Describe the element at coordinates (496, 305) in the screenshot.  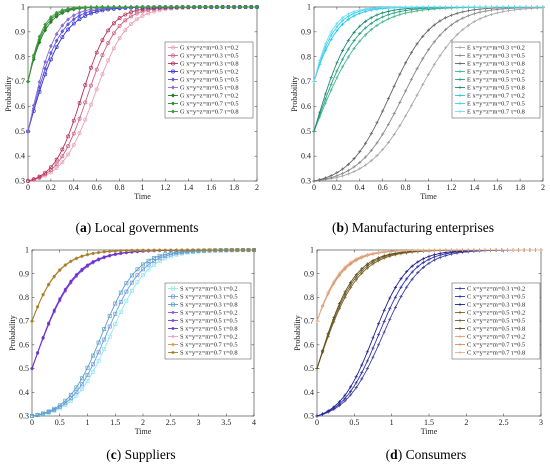
I see `legend-entry: C x=y=z=m=0.3 τ=0.8` at that location.